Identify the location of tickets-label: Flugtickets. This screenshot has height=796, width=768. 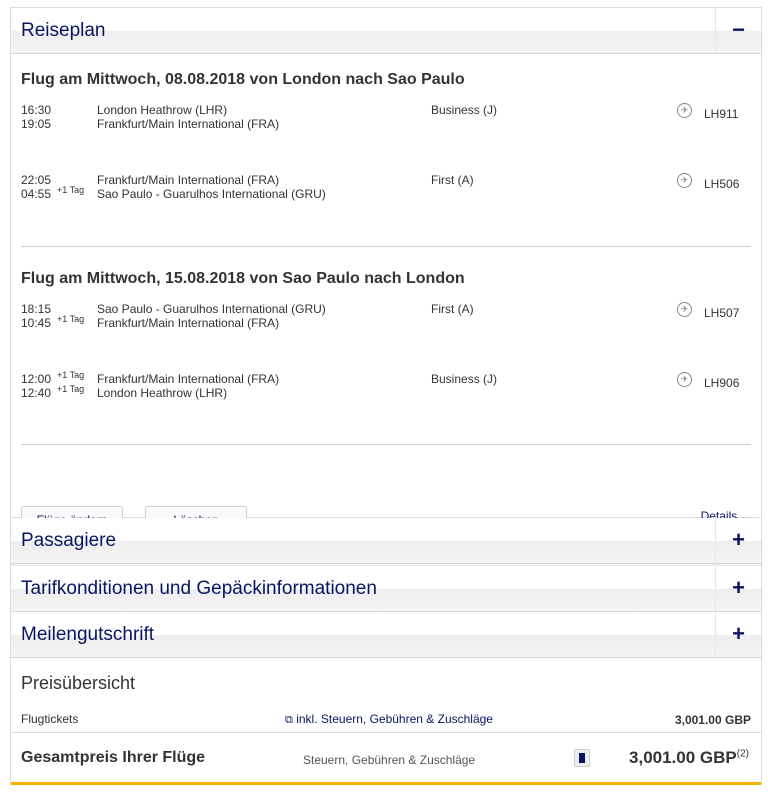
(50, 719).